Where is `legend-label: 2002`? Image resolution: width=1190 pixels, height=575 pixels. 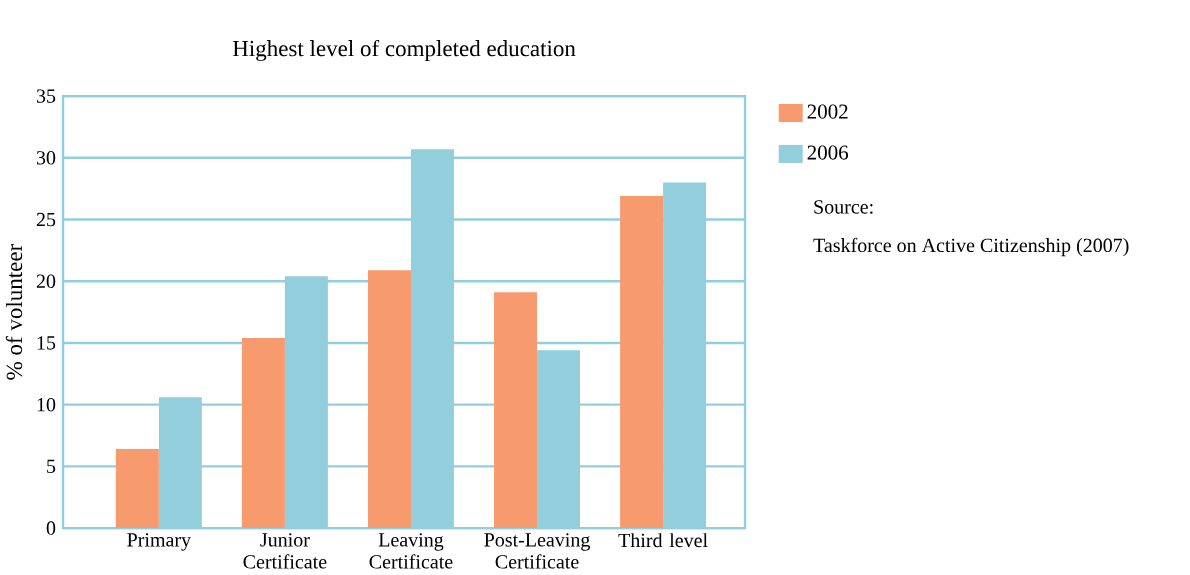
legend-label: 2002 is located at coordinates (827, 111).